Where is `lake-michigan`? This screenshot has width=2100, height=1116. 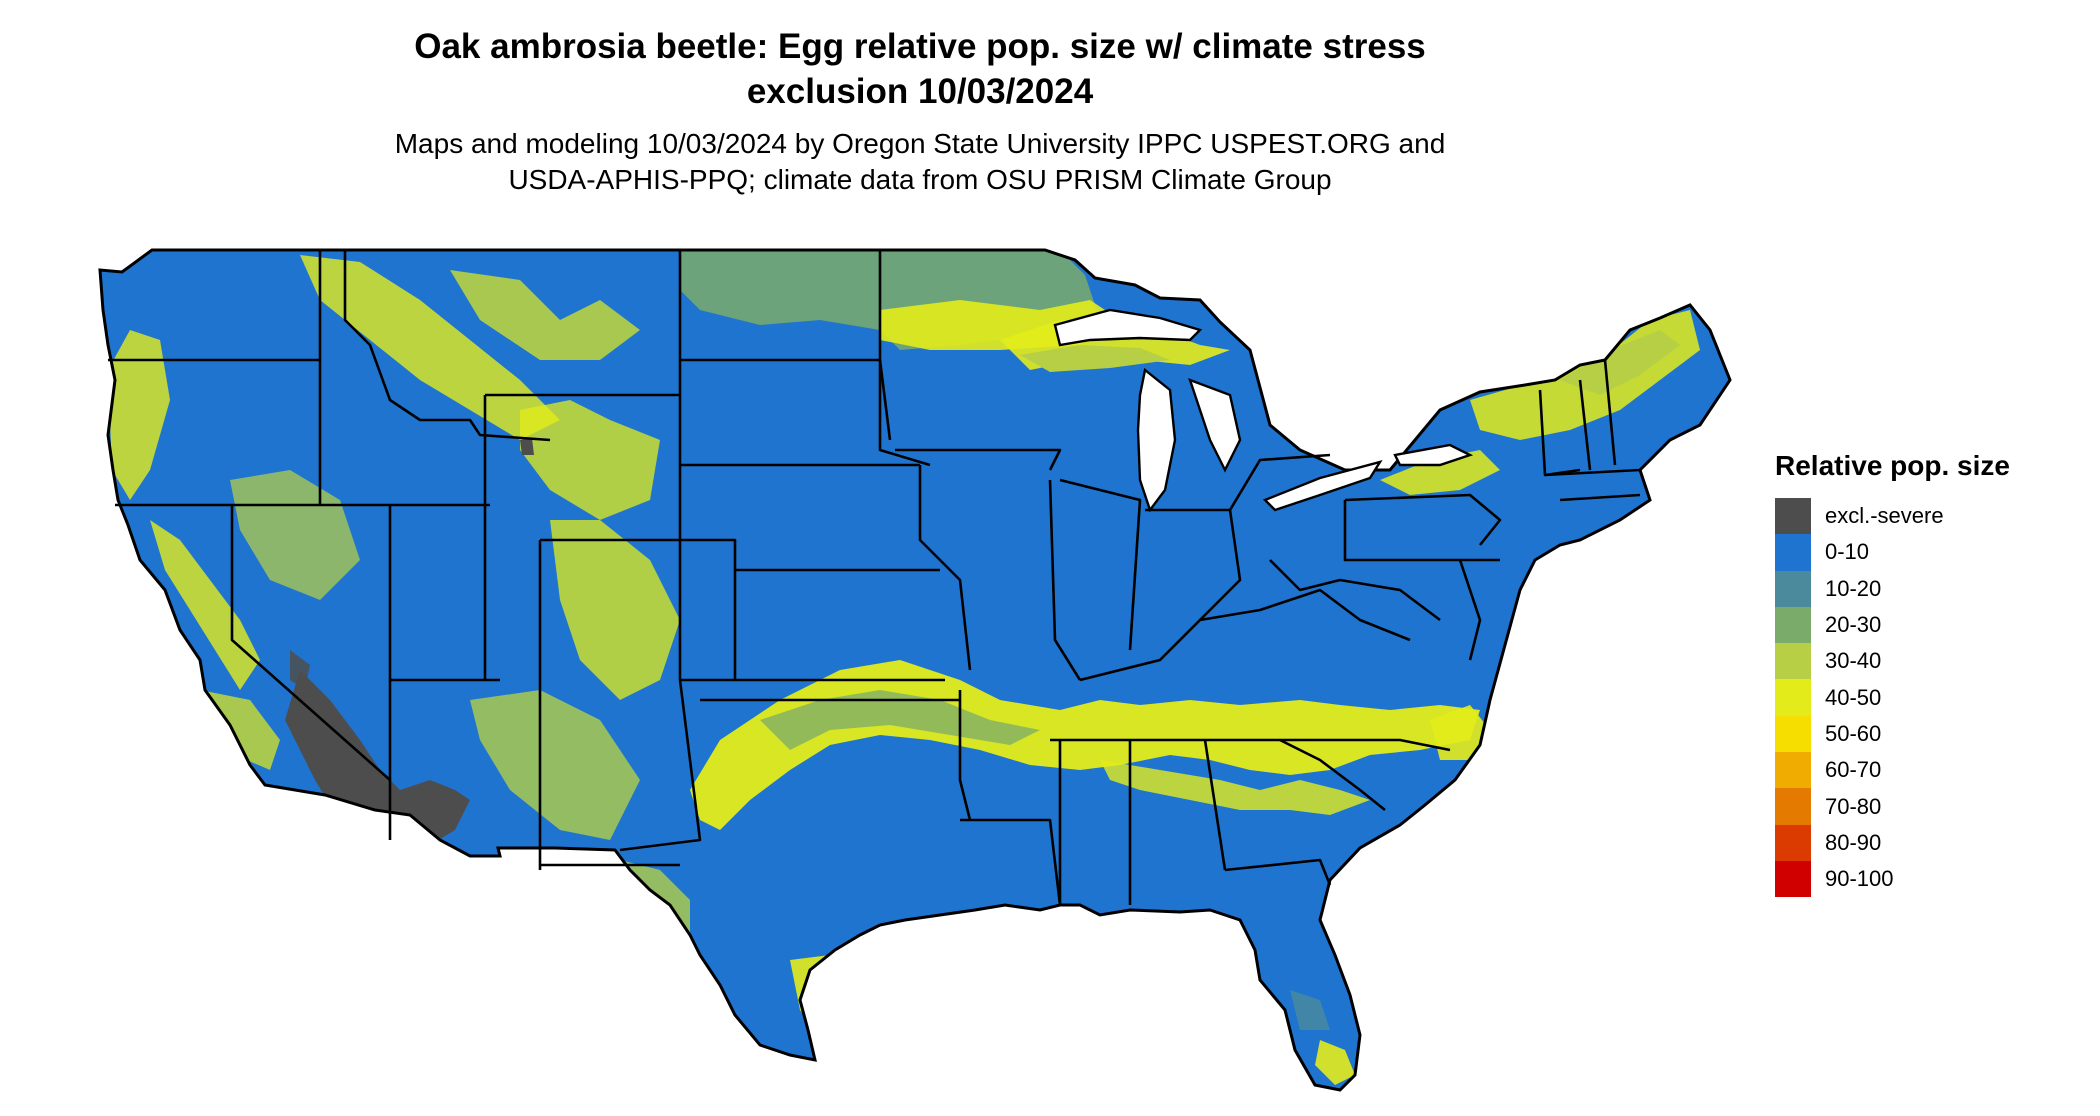 lake-michigan is located at coordinates (1156, 440).